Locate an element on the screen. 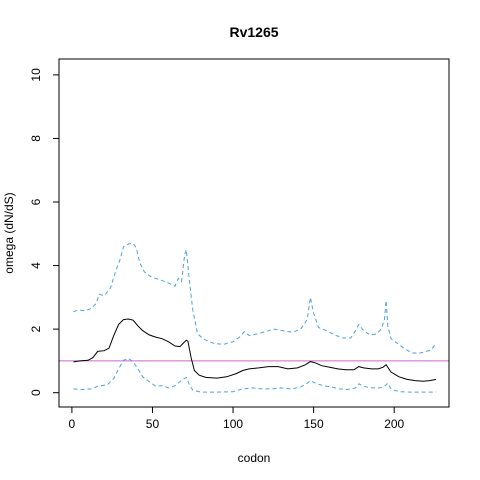 Image resolution: width=480 pixels, height=480 pixels. chart-title: Rv1265 is located at coordinates (253, 32).